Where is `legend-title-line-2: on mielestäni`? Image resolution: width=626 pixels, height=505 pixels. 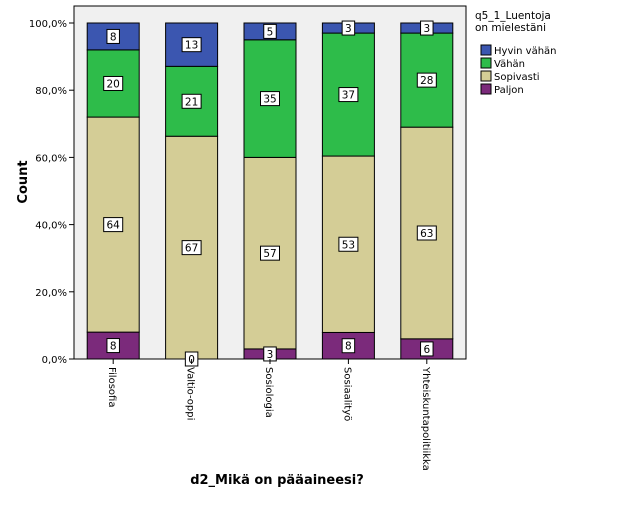
legend-title-line-2: on mielestäni is located at coordinates (510, 28).